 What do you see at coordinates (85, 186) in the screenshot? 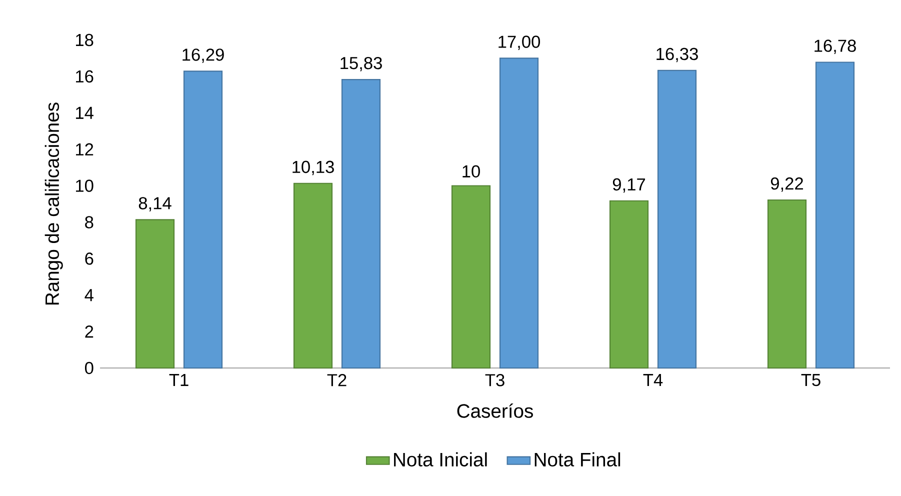
I see `y-tick-label: 10` at bounding box center [85, 186].